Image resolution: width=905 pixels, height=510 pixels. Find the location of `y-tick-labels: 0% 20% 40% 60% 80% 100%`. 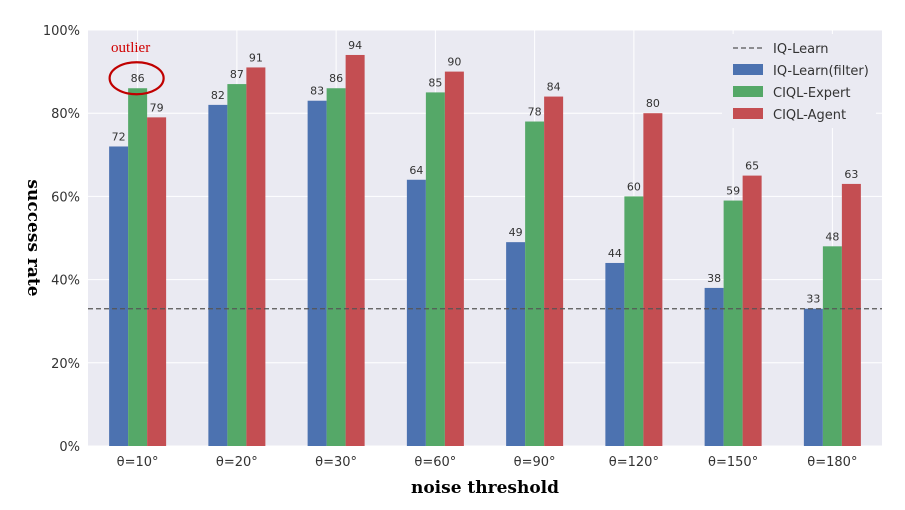

y-tick-labels: 0% 20% 40% 60% 80% 100% is located at coordinates (61, 239).